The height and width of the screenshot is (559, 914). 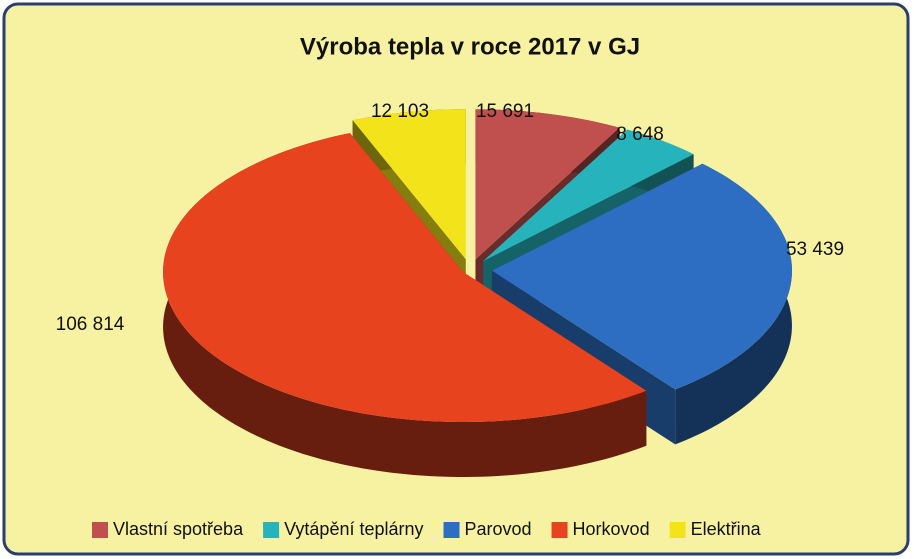 I want to click on chart-title: Výroba tepla v roce 2017 v GJ, so click(x=470, y=46).